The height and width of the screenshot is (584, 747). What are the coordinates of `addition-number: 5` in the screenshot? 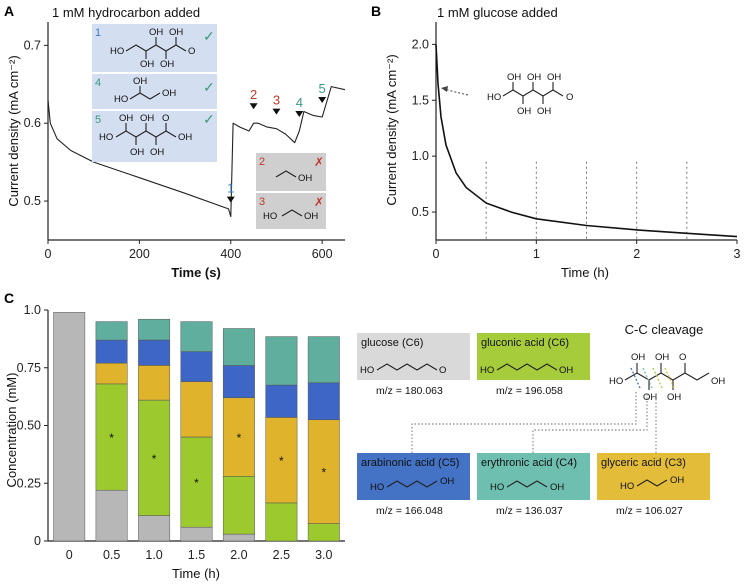 It's located at (322, 88).